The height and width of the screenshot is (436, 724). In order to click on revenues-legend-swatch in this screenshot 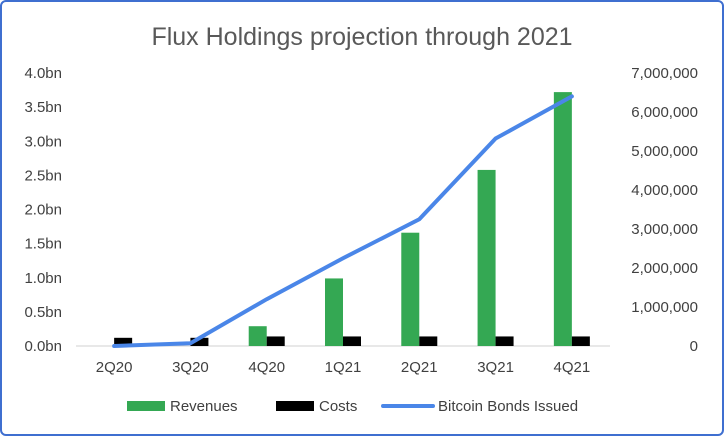, I will do `click(146, 406)`.